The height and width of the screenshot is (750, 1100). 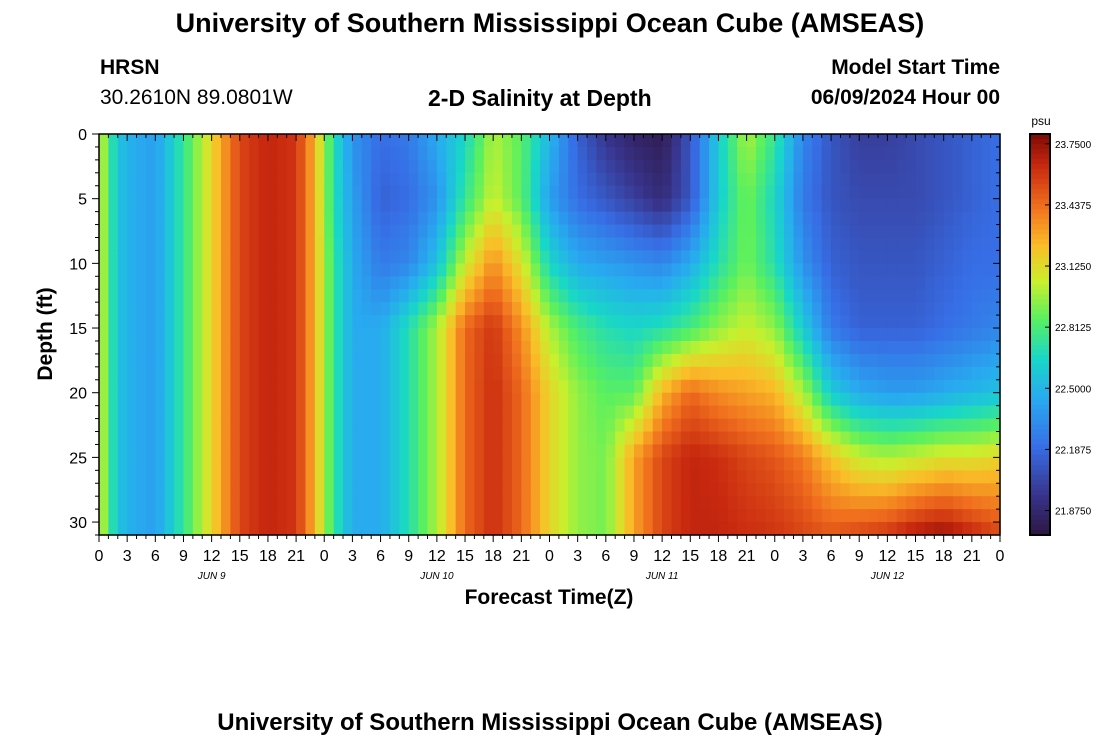 I want to click on day-label: JUN 10, so click(x=436, y=576).